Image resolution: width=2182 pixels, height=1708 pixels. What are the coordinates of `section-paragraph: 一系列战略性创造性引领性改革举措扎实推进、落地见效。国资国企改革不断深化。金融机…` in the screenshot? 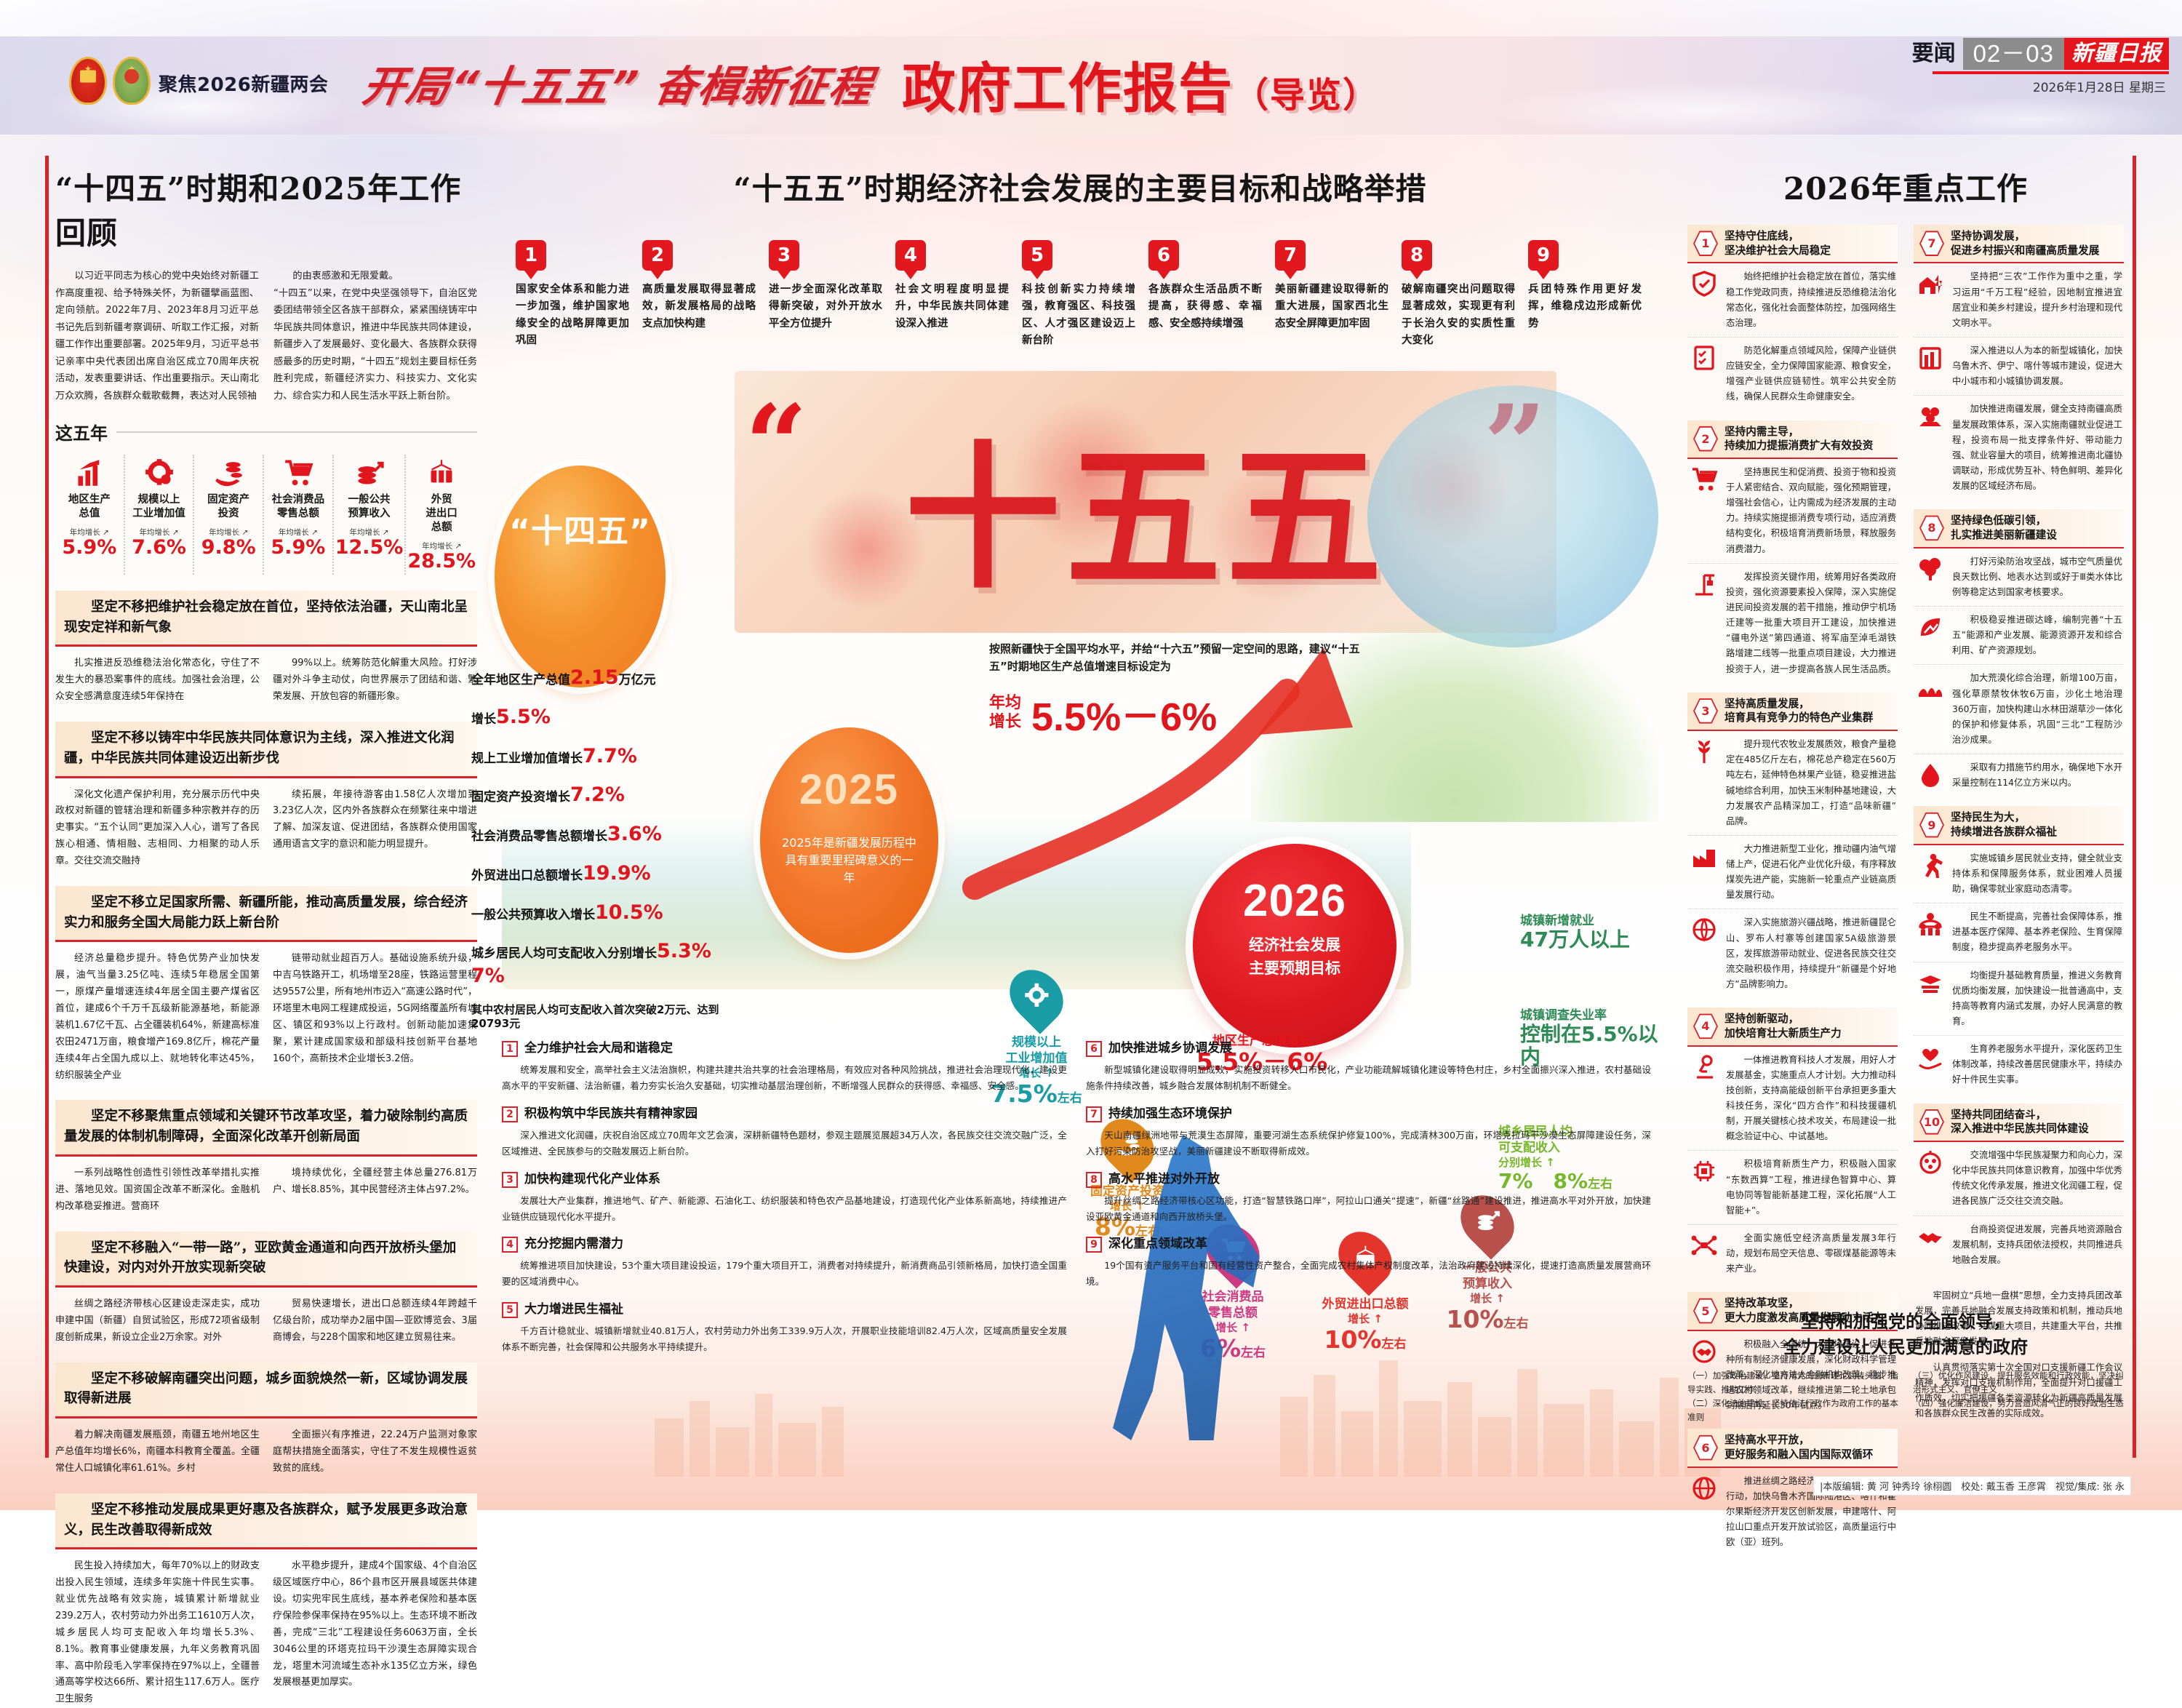 It's located at (157, 1189).